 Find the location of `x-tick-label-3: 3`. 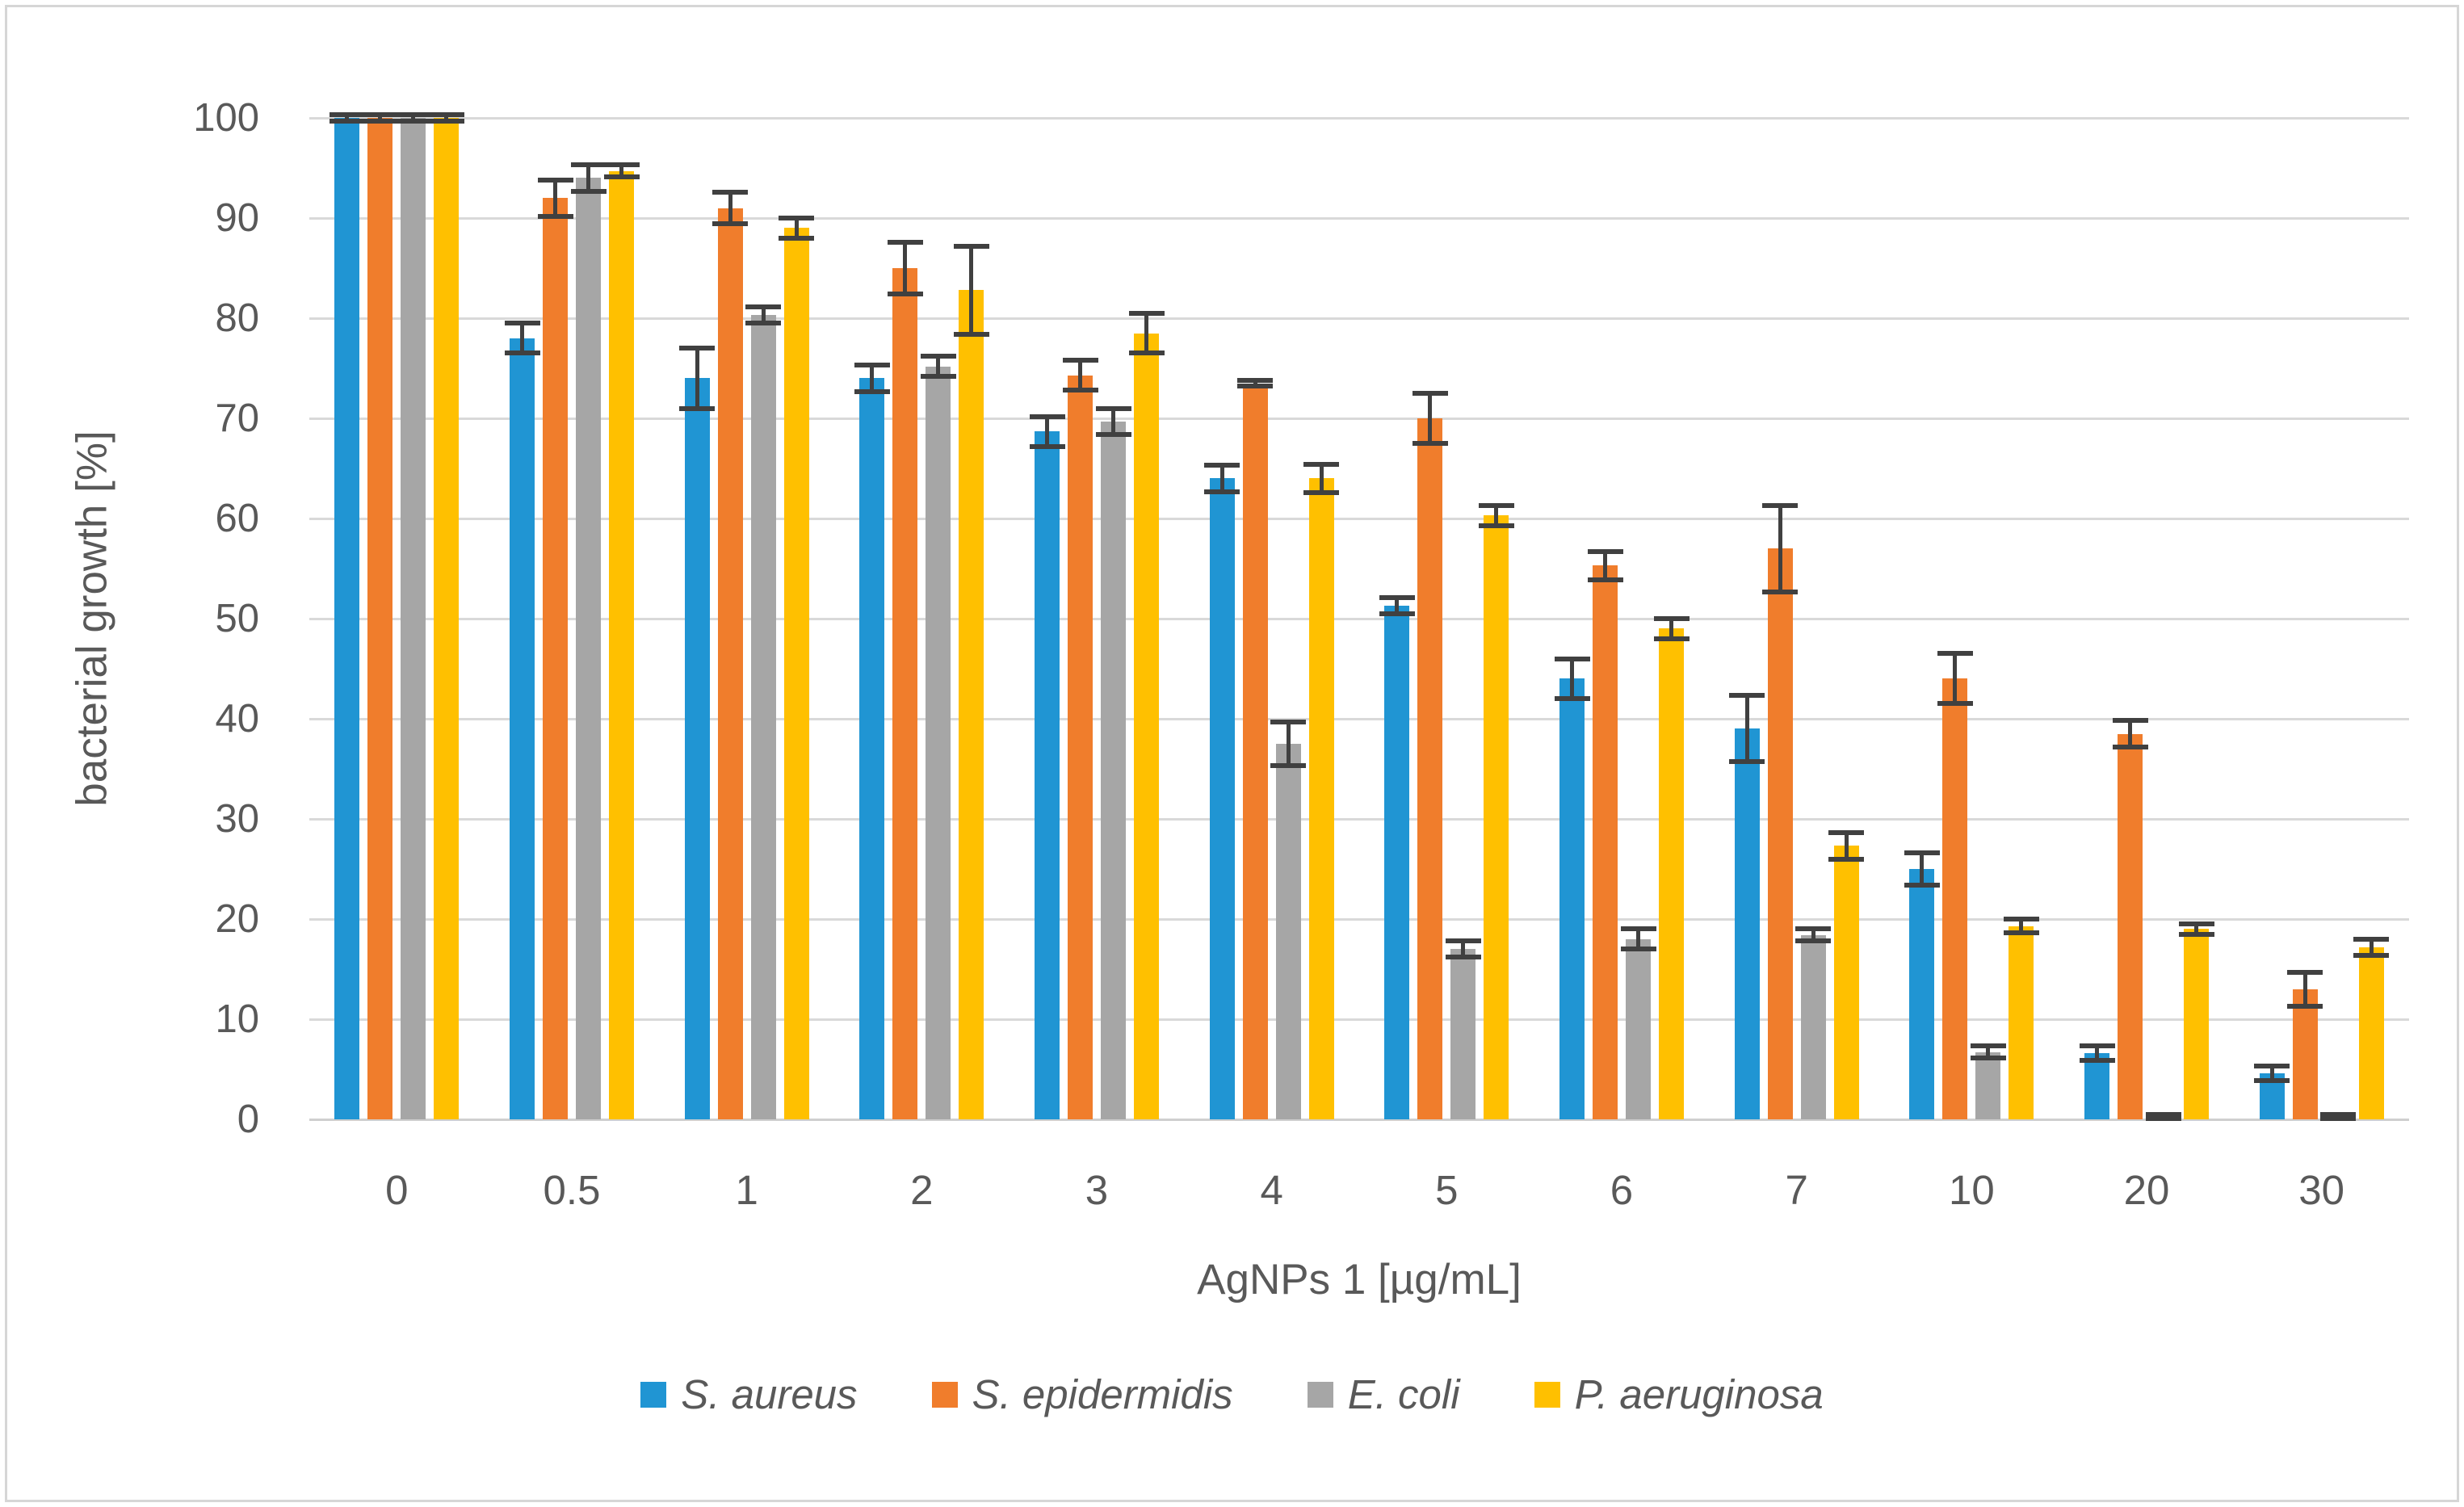

x-tick-label-3: 3 is located at coordinates (1097, 1190).